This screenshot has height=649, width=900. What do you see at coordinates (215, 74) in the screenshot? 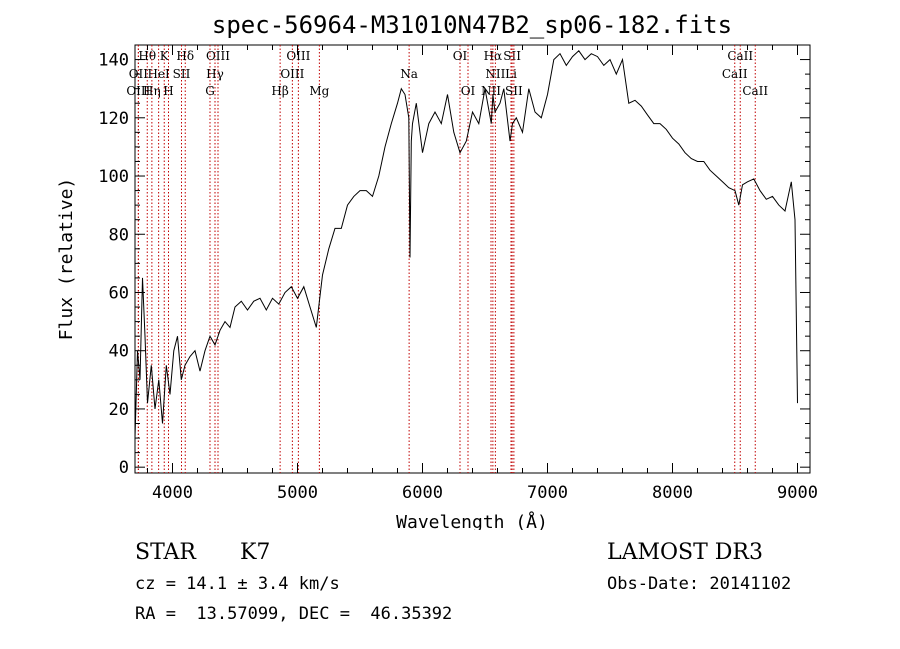
I see `line-marker-label: Hγ` at bounding box center [215, 74].